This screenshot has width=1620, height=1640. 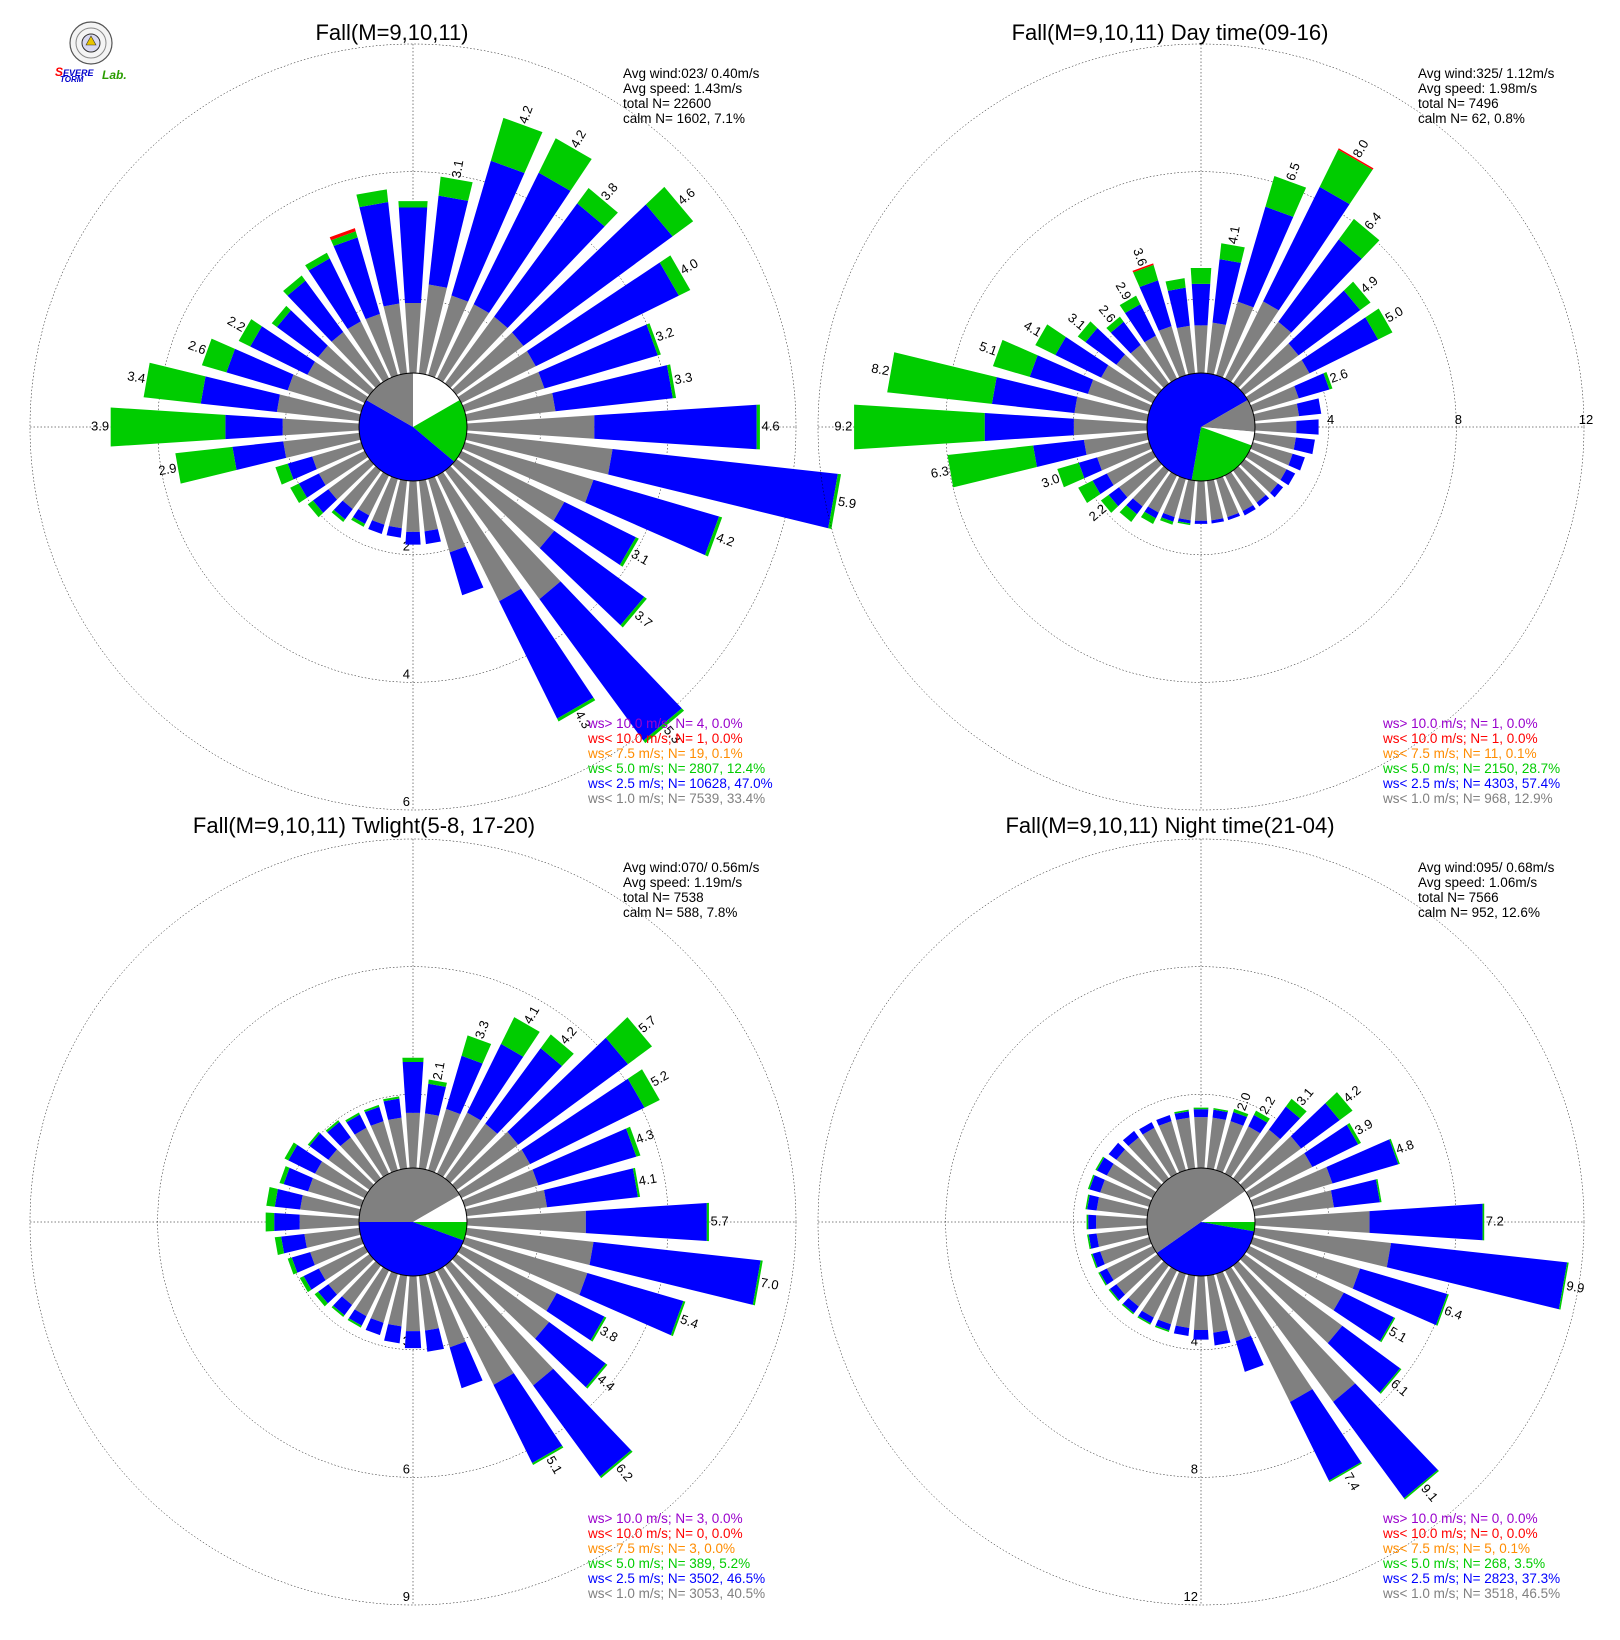 I want to click on legend-entry: ws> 10.0 m/s; N= 3, 0.0%, so click(x=665, y=1518).